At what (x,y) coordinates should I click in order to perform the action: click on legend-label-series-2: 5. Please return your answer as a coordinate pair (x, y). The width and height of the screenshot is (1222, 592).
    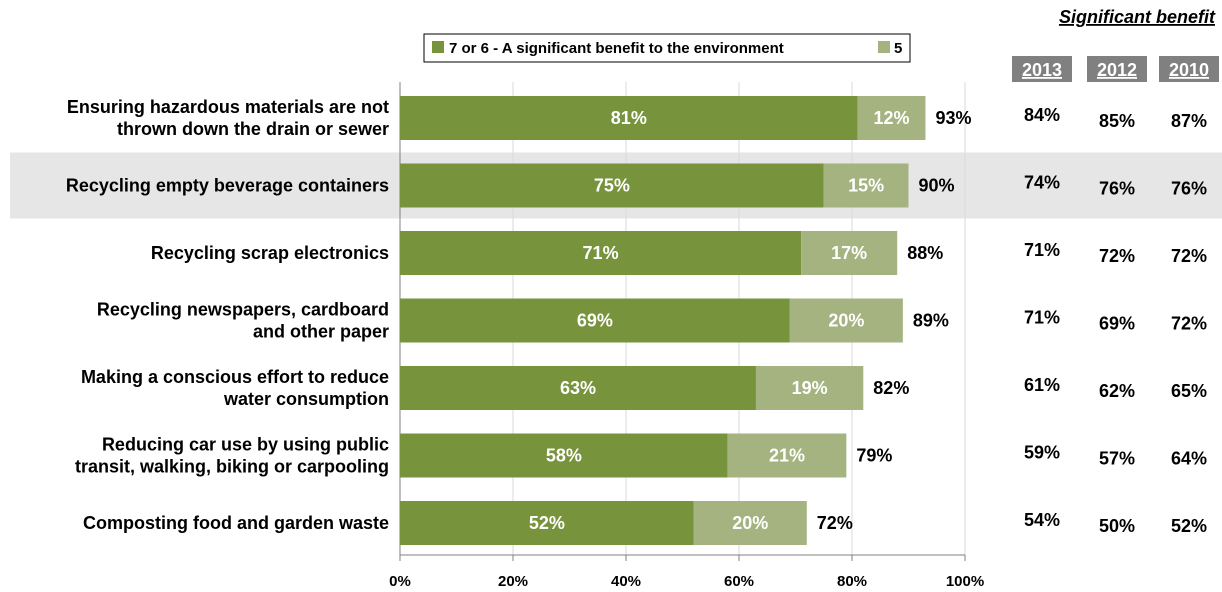
    Looking at the image, I should click on (898, 48).